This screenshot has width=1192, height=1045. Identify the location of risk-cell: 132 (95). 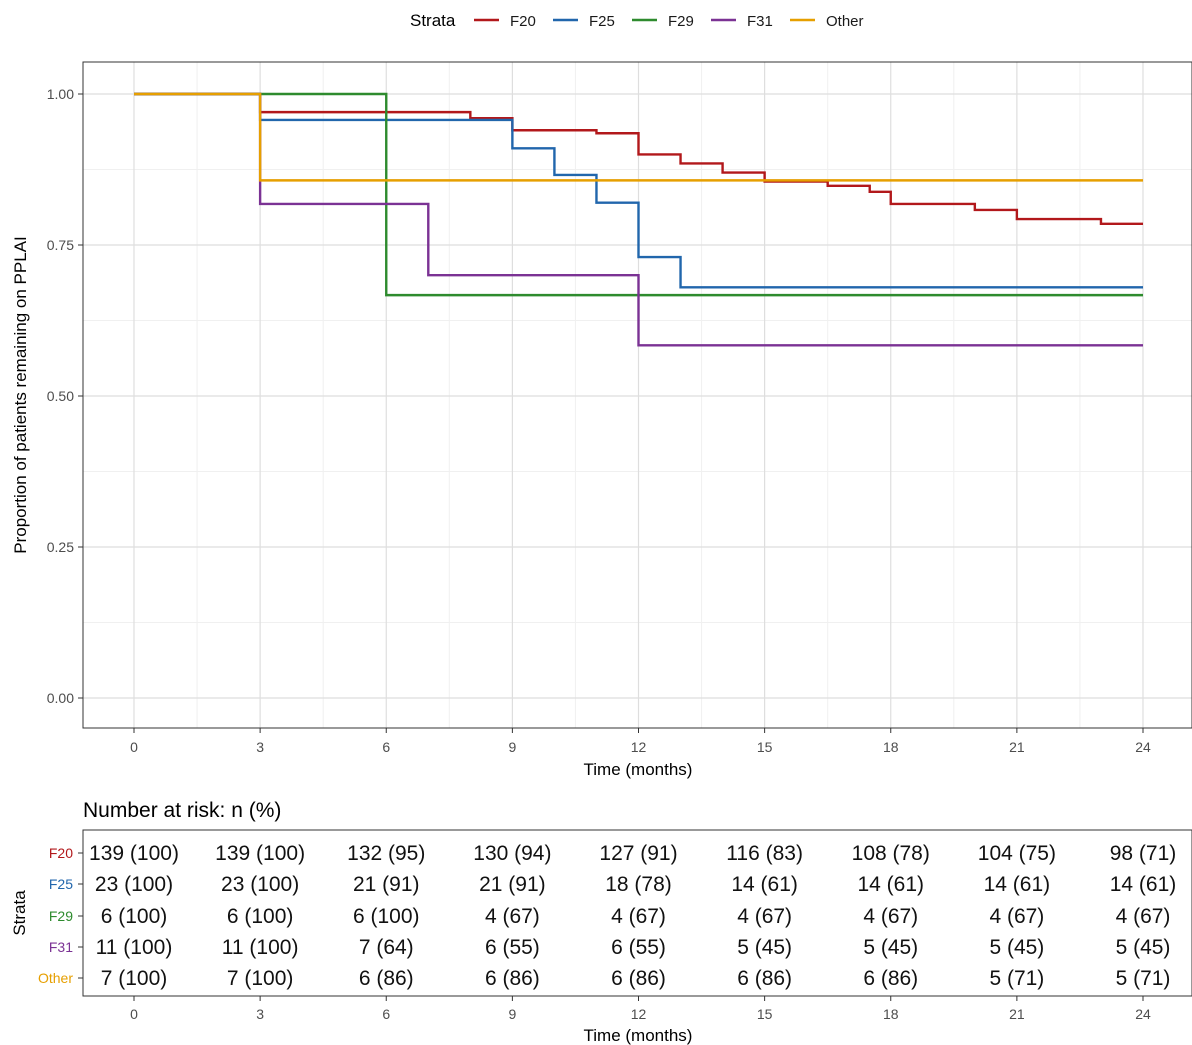
(386, 853).